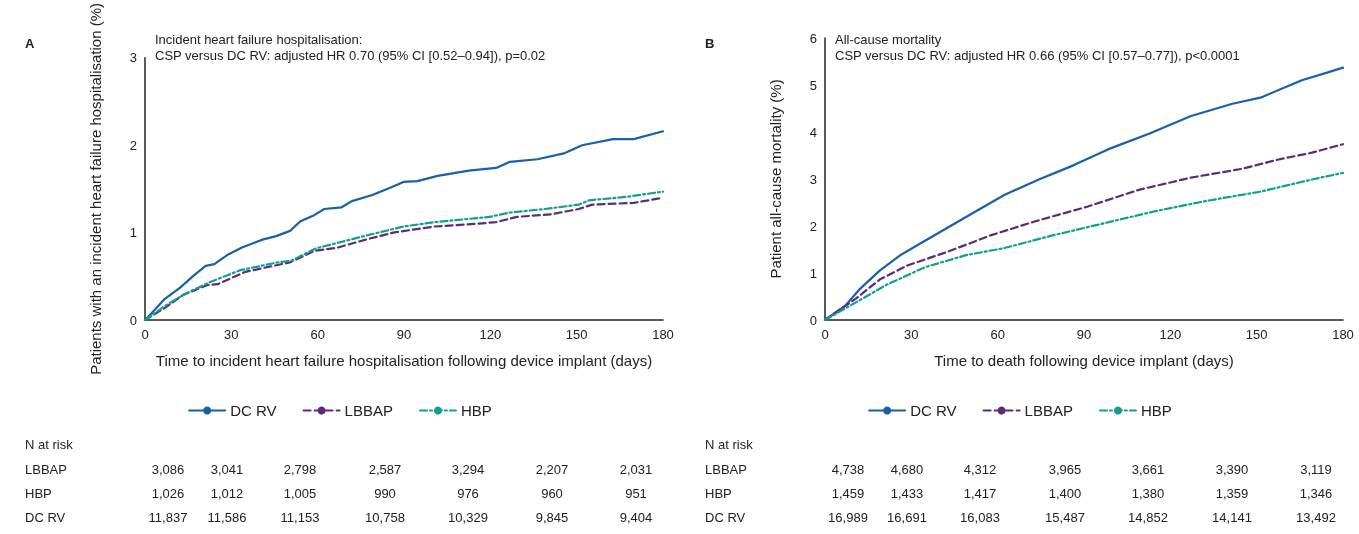 Image resolution: width=1359 pixels, height=534 pixels. What do you see at coordinates (1316, 517) in the screenshot?
I see `text: 13,492` at bounding box center [1316, 517].